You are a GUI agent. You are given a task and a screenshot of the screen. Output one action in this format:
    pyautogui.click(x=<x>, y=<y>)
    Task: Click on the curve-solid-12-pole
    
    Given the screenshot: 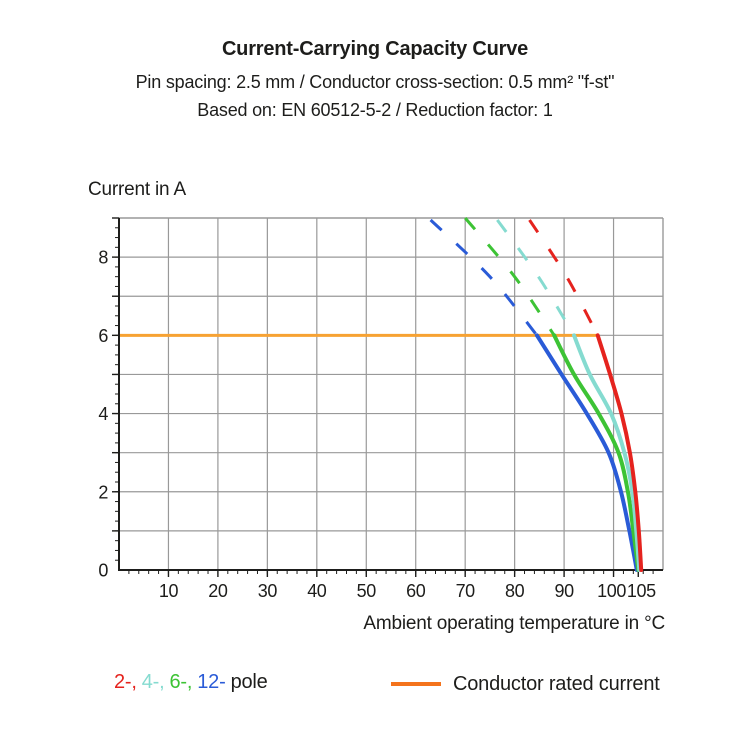 What is the action you would take?
    pyautogui.click(x=586, y=452)
    